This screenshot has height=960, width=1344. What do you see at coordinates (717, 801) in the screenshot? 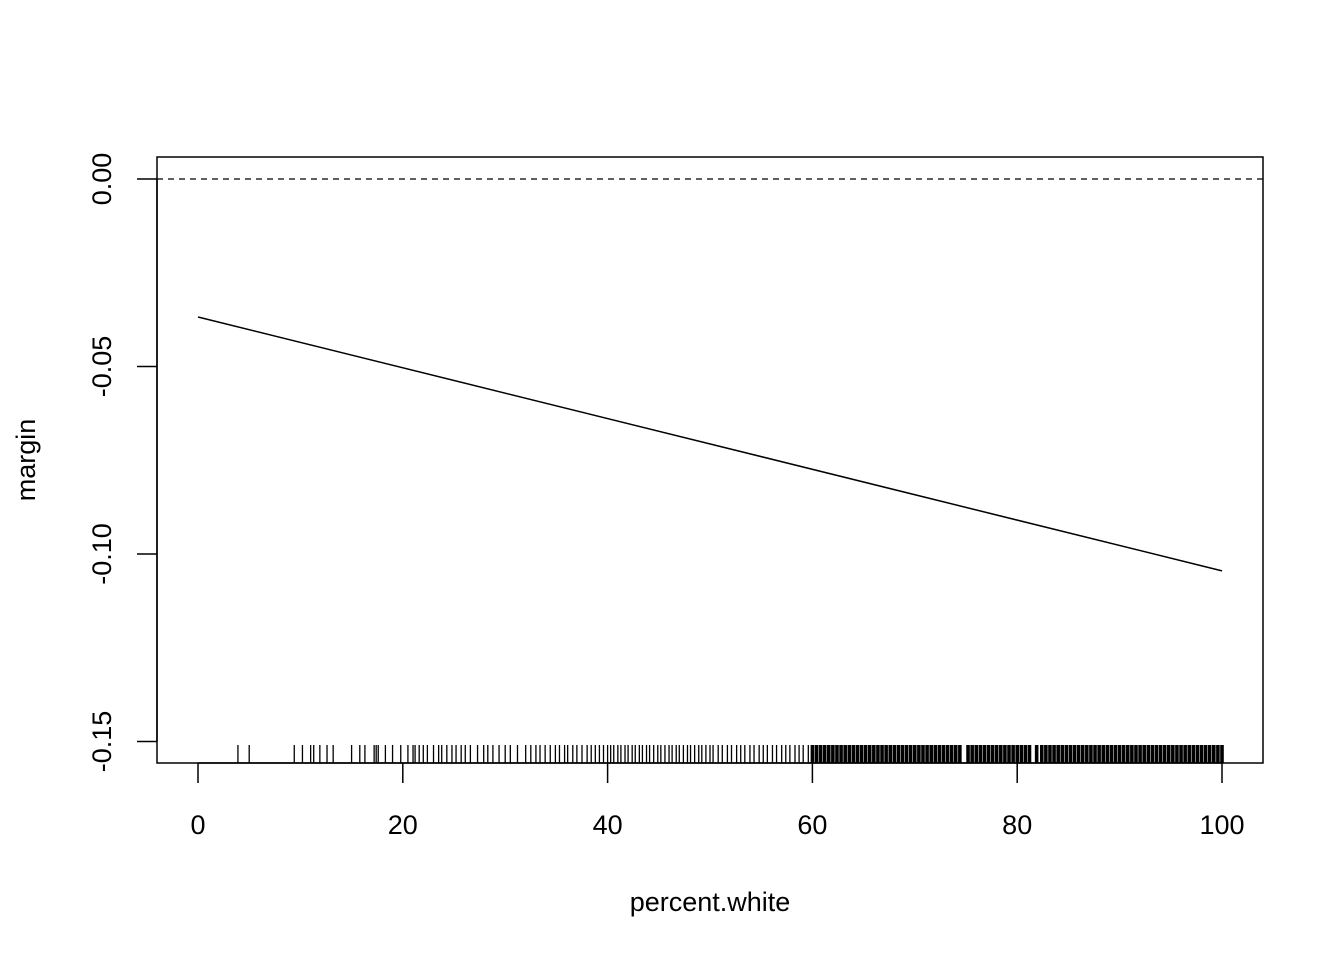
I see `x-axis: 0 20 40 60 80 100` at bounding box center [717, 801].